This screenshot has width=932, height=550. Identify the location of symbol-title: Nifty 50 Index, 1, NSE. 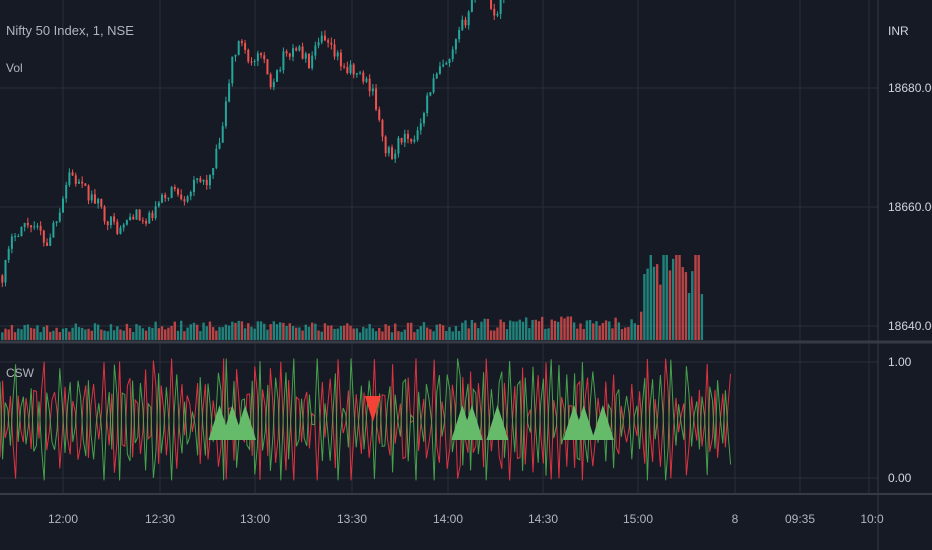
(70, 30).